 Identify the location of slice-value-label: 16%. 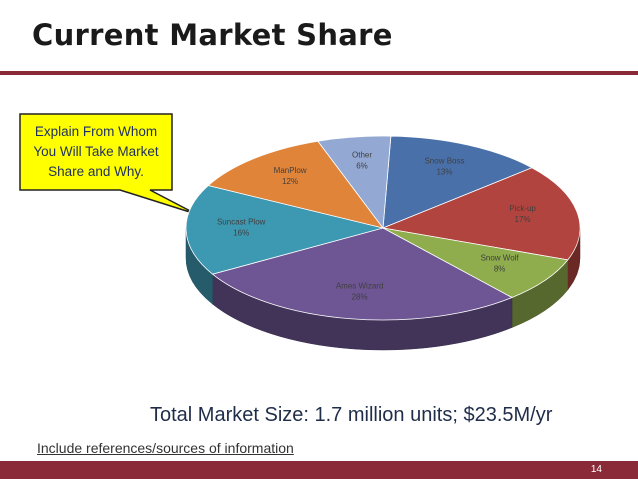
(241, 233).